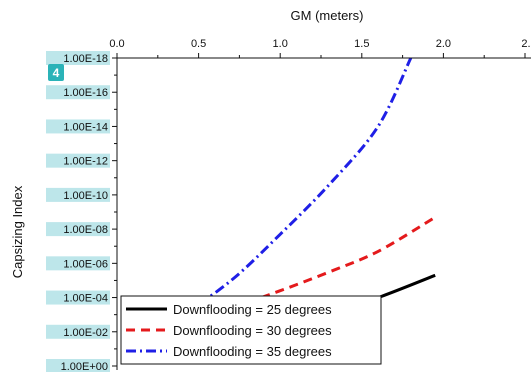  What do you see at coordinates (116, 44) in the screenshot?
I see `x-tick-label: 0.0` at bounding box center [116, 44].